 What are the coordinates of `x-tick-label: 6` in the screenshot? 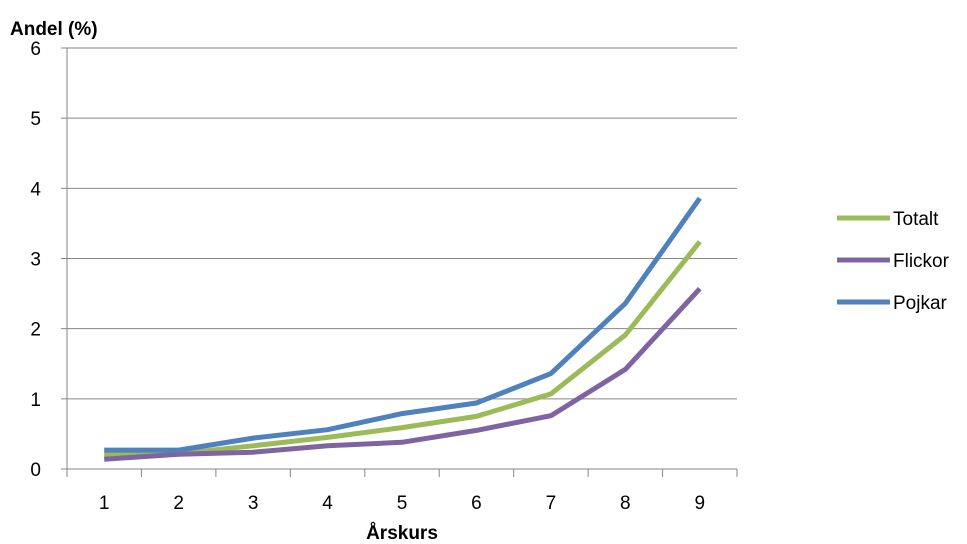 It's located at (476, 503).